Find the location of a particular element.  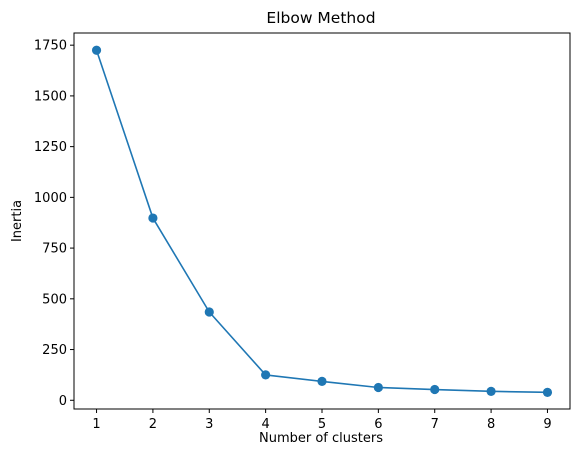

y-axis-ticks: 0 250 500 750 1000 1250 1500 1750 is located at coordinates (54, 224).